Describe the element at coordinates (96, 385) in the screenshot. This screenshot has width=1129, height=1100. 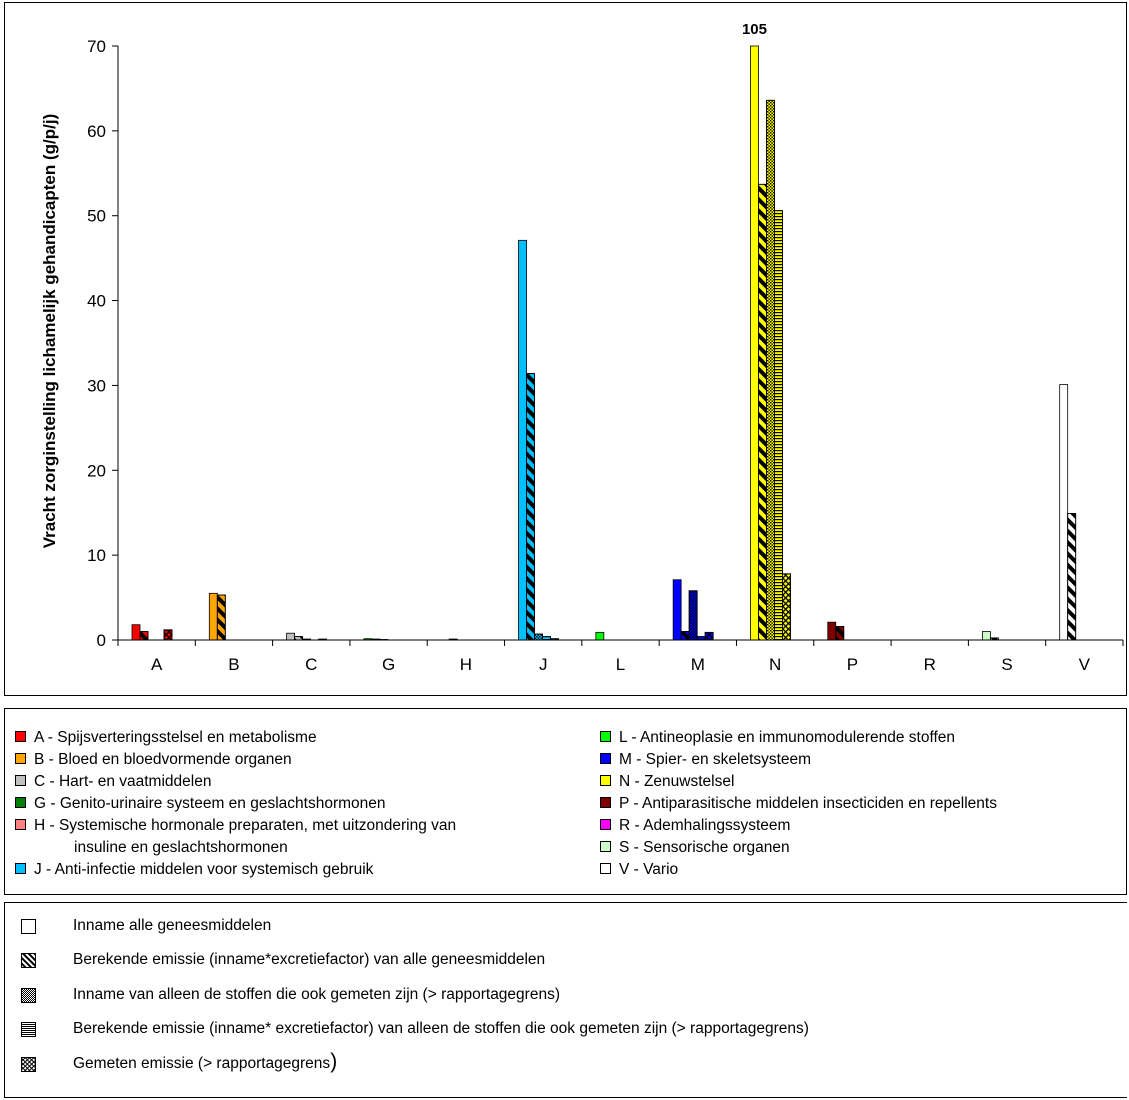
I see `y-tick-label-30: 30` at that location.